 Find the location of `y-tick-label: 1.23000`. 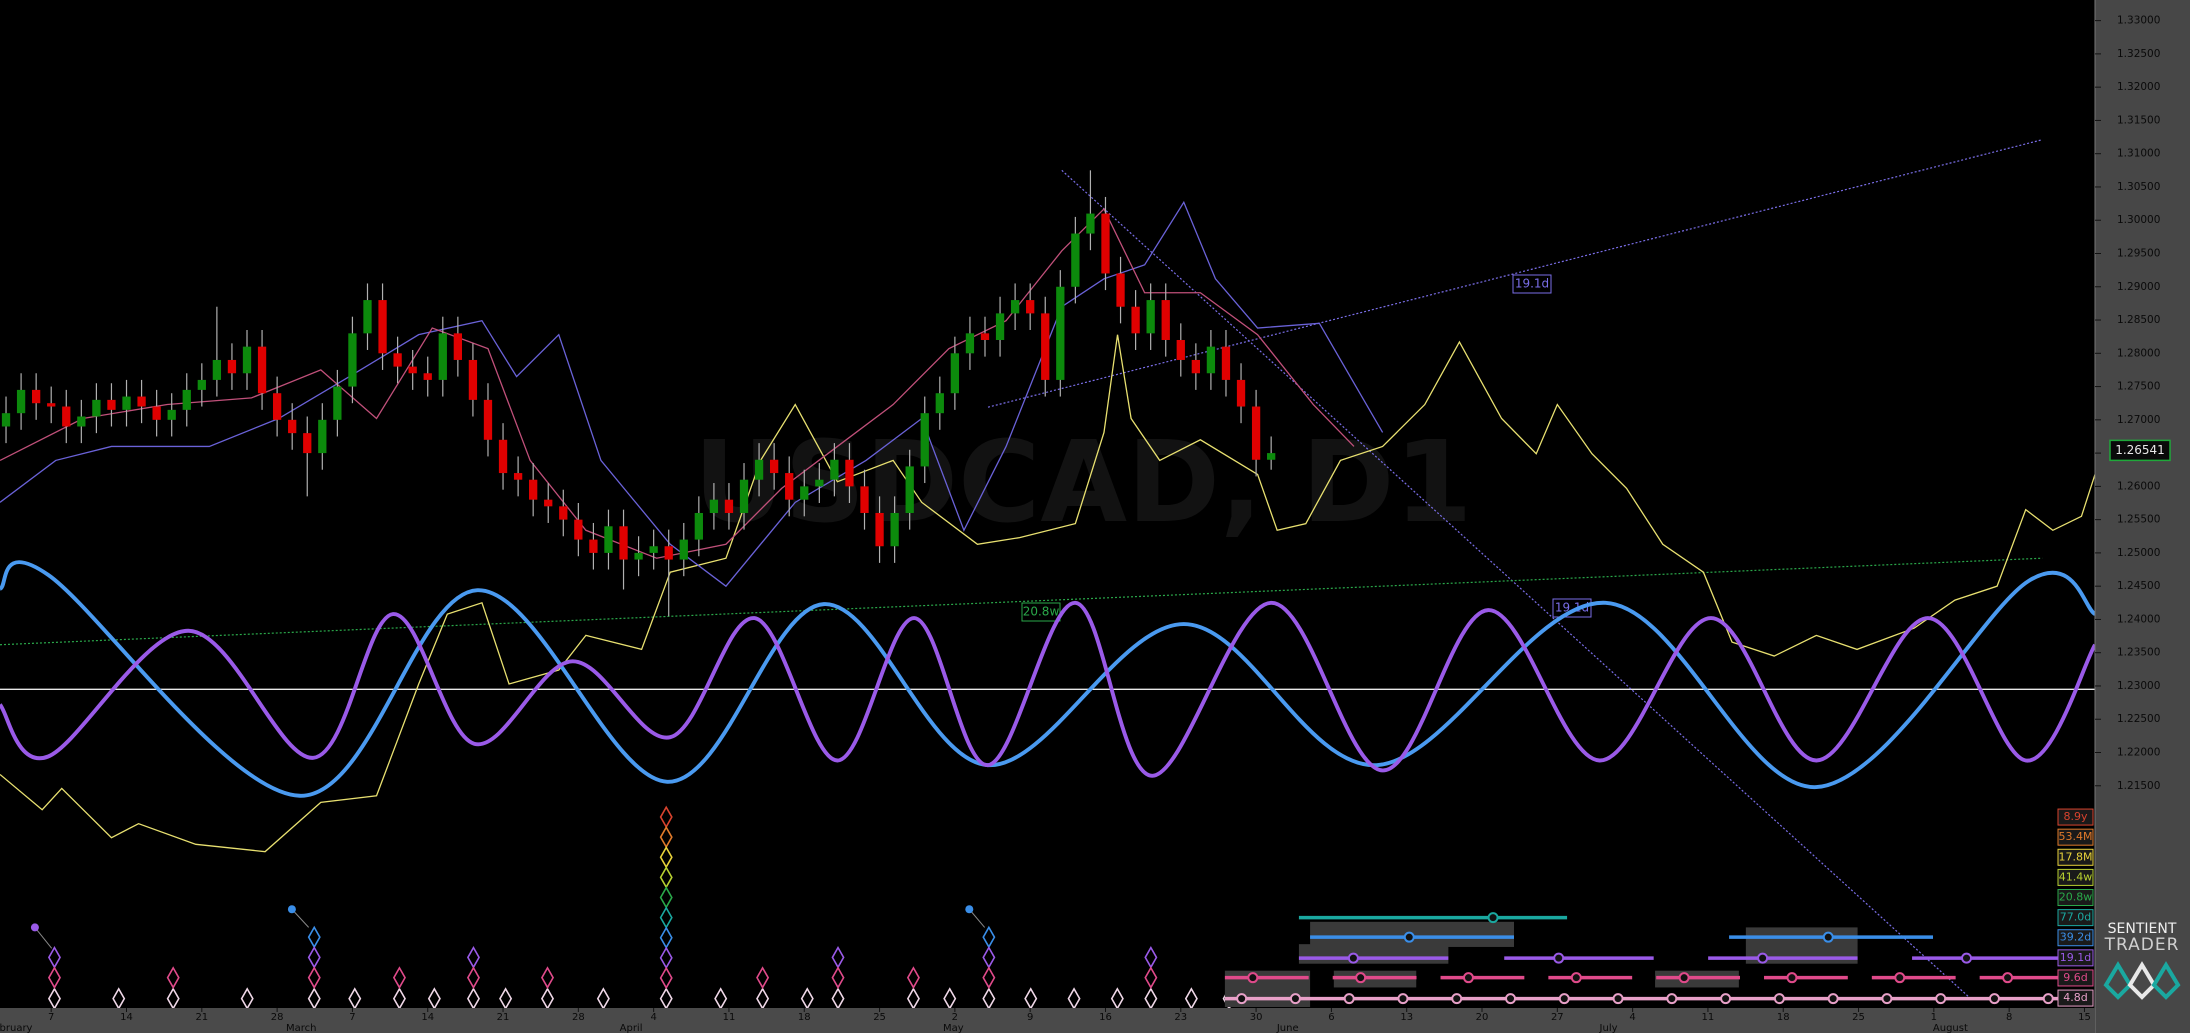

y-tick-label: 1.23000 is located at coordinates (2138, 686).